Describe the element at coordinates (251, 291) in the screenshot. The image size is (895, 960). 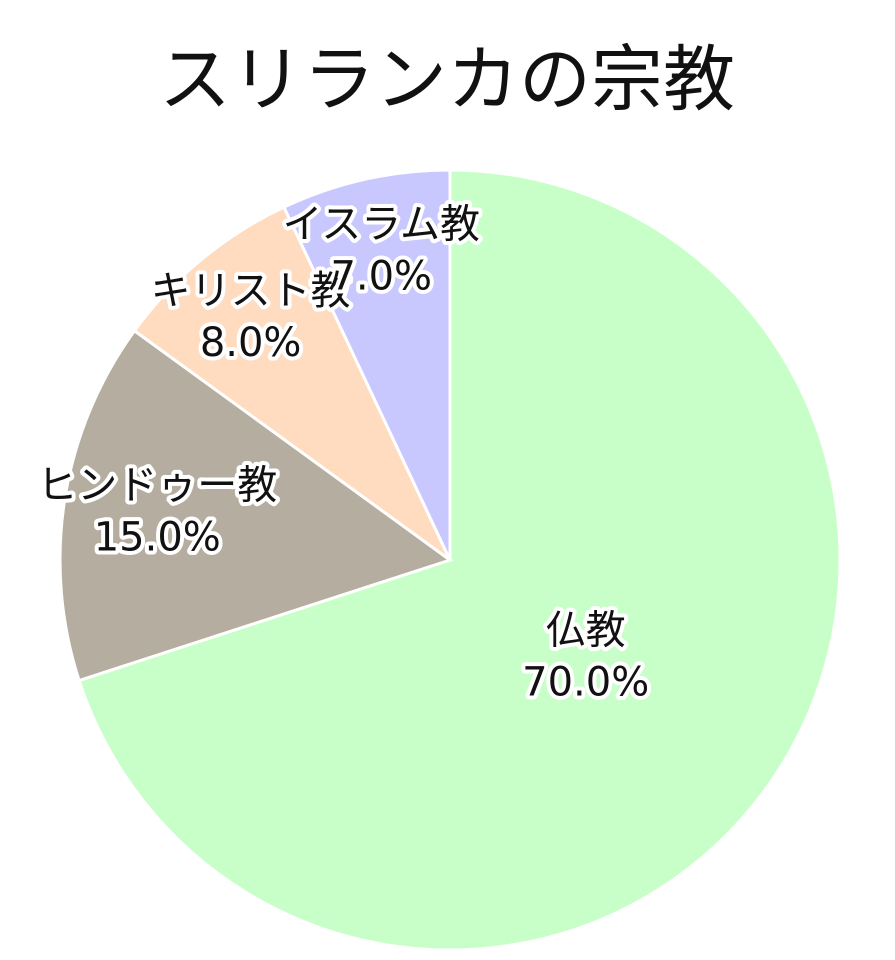
I see `slice-label: キリスト教` at that location.